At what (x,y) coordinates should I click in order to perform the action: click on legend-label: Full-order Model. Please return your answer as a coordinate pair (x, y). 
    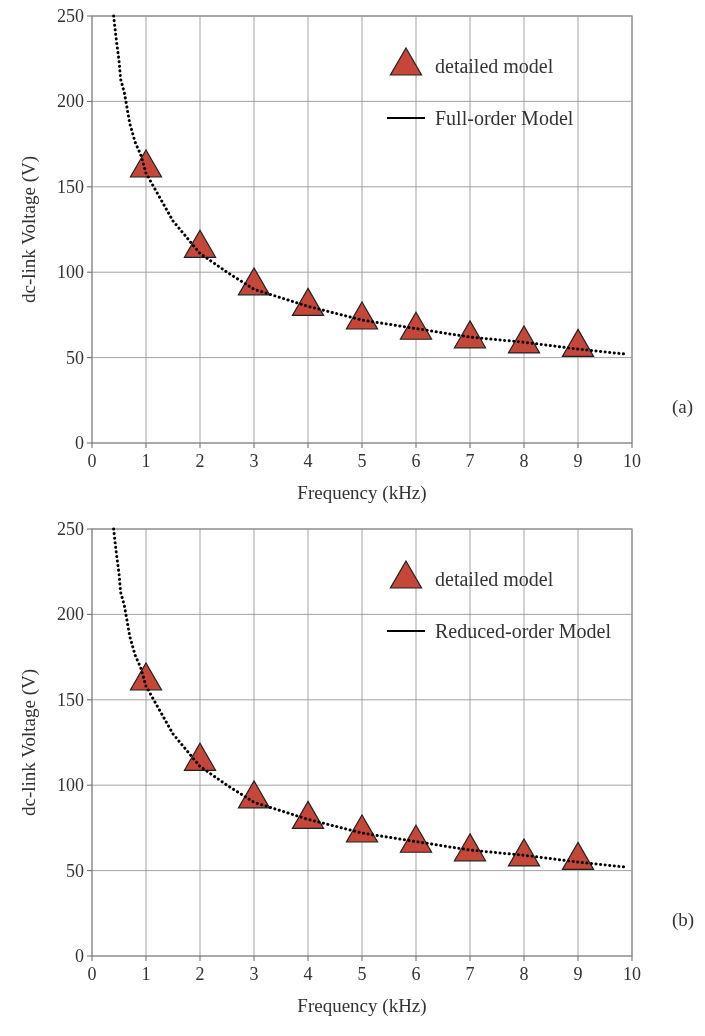
    Looking at the image, I should click on (504, 118).